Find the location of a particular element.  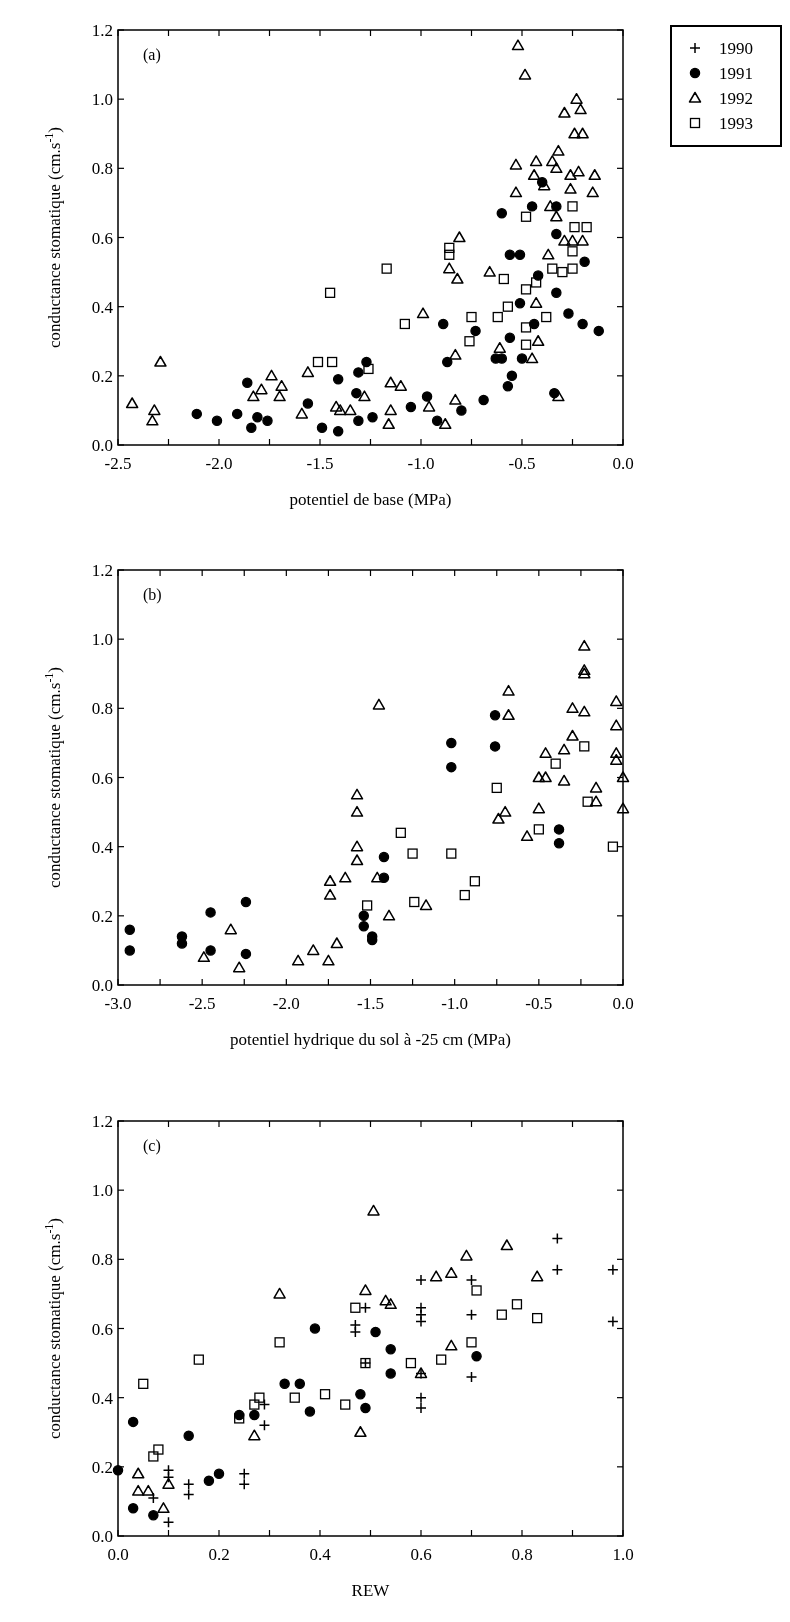

x-tick-label: 1.0 is located at coordinates (623, 1554).